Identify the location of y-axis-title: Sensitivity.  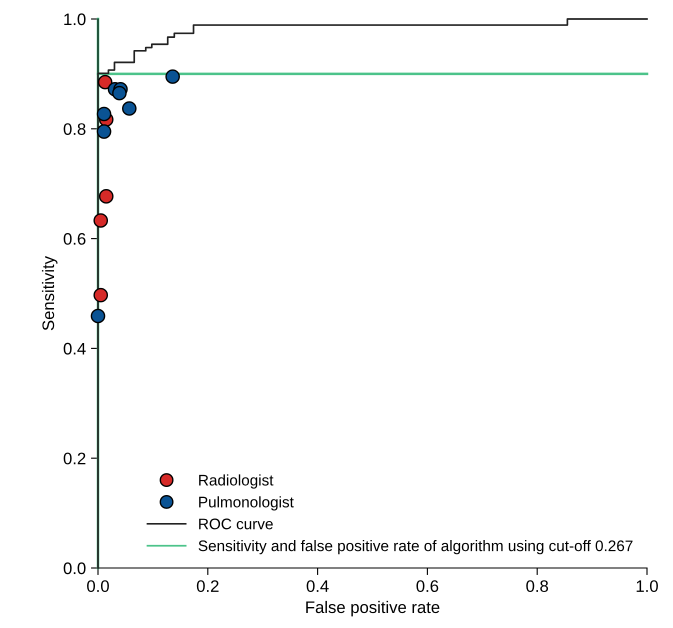
(50, 293).